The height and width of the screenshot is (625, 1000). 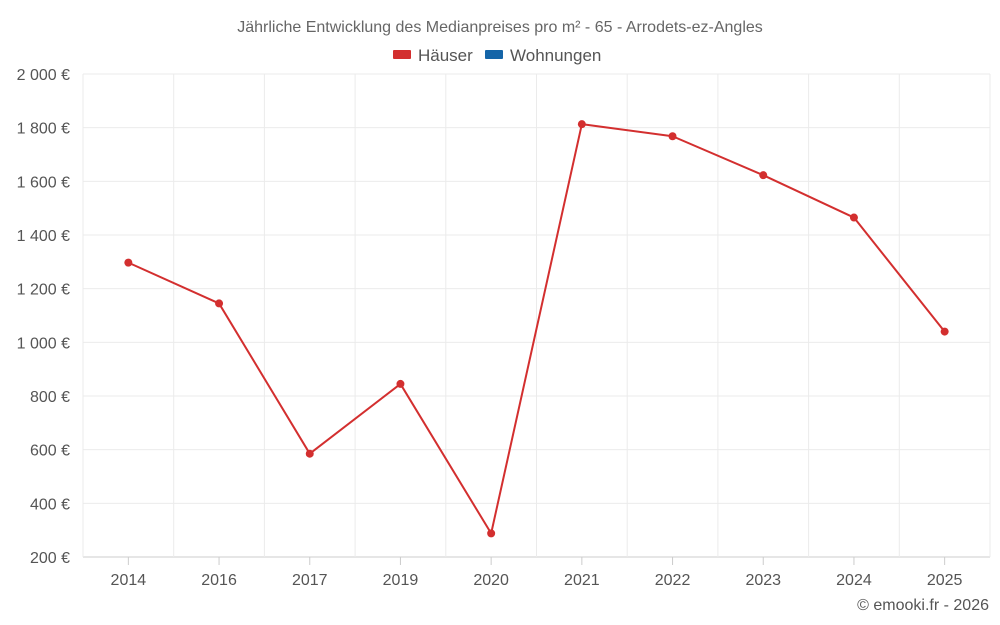 I want to click on legend-item-haeuser: Häuser, so click(x=433, y=55).